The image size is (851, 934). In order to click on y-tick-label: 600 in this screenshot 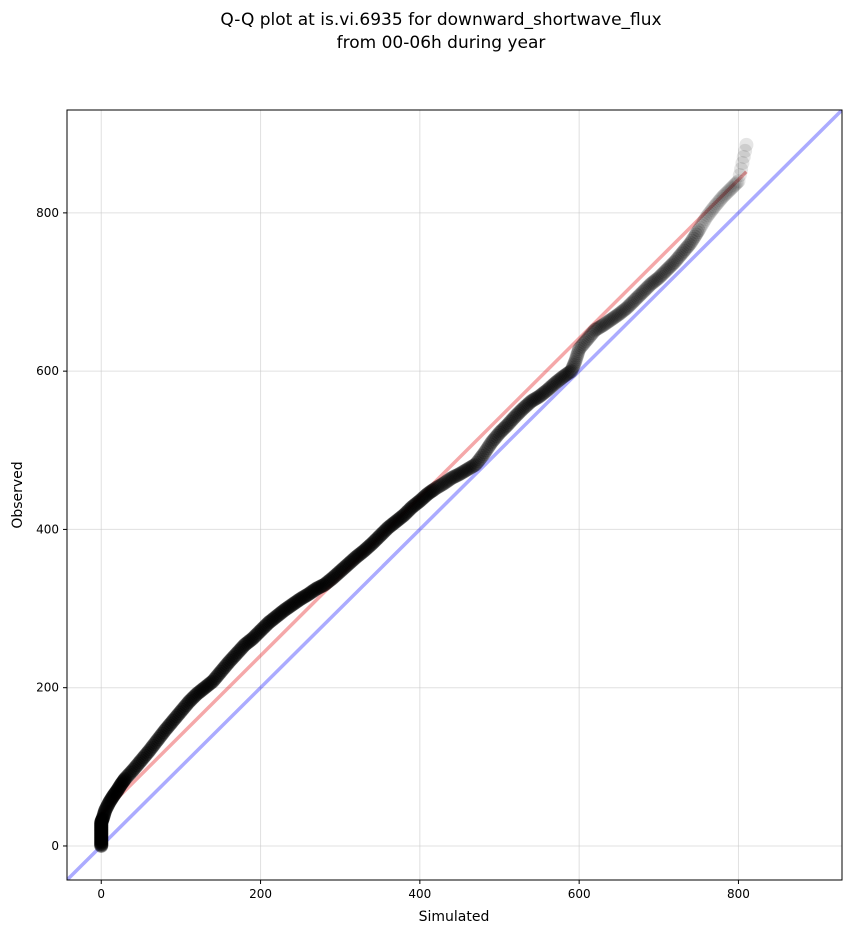, I will do `click(47, 371)`.